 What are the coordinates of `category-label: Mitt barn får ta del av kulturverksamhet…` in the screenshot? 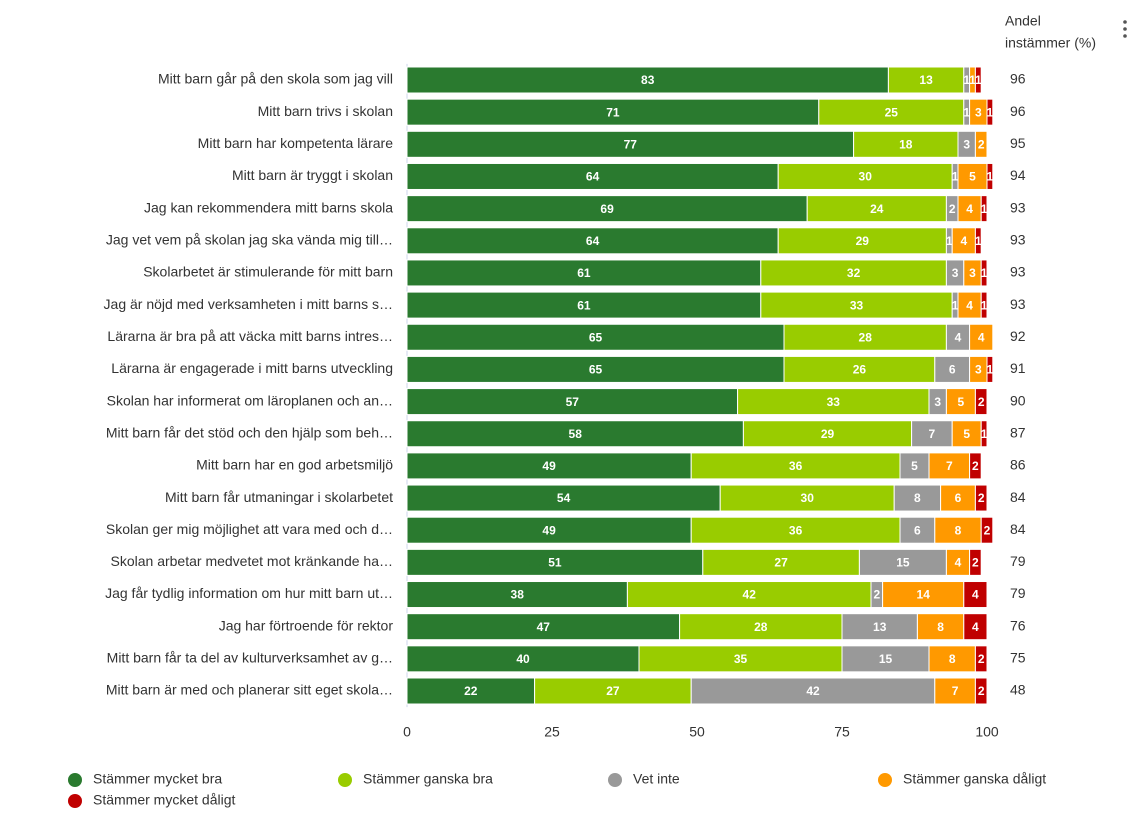 It's located at (250, 658).